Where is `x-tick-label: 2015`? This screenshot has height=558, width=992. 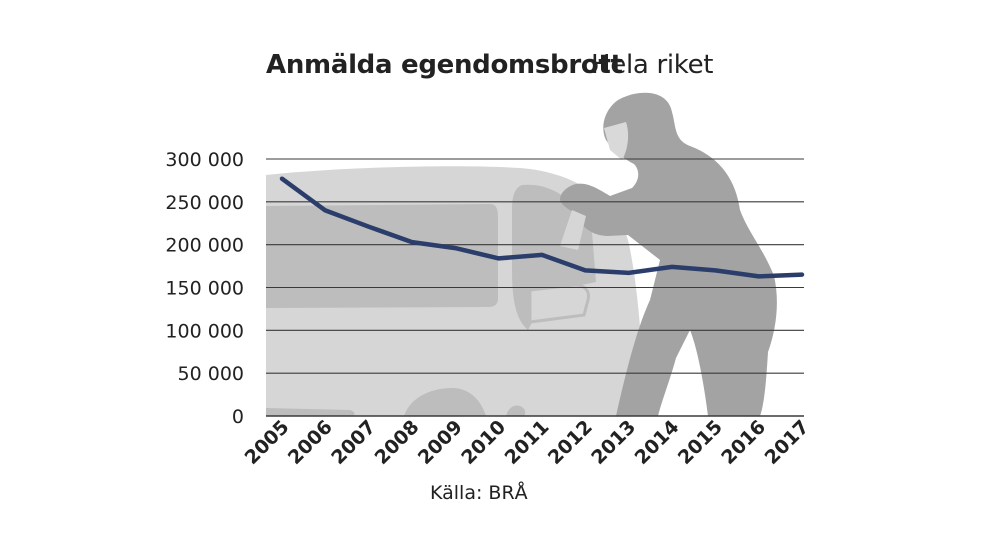 x-tick-label: 2015 is located at coordinates (700, 442).